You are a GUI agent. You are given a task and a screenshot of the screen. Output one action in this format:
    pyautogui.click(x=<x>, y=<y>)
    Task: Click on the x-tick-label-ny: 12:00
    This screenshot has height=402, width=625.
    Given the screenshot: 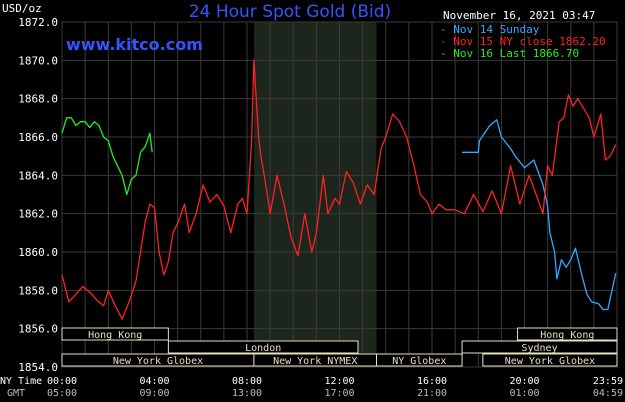 What is the action you would take?
    pyautogui.click(x=339, y=381)
    